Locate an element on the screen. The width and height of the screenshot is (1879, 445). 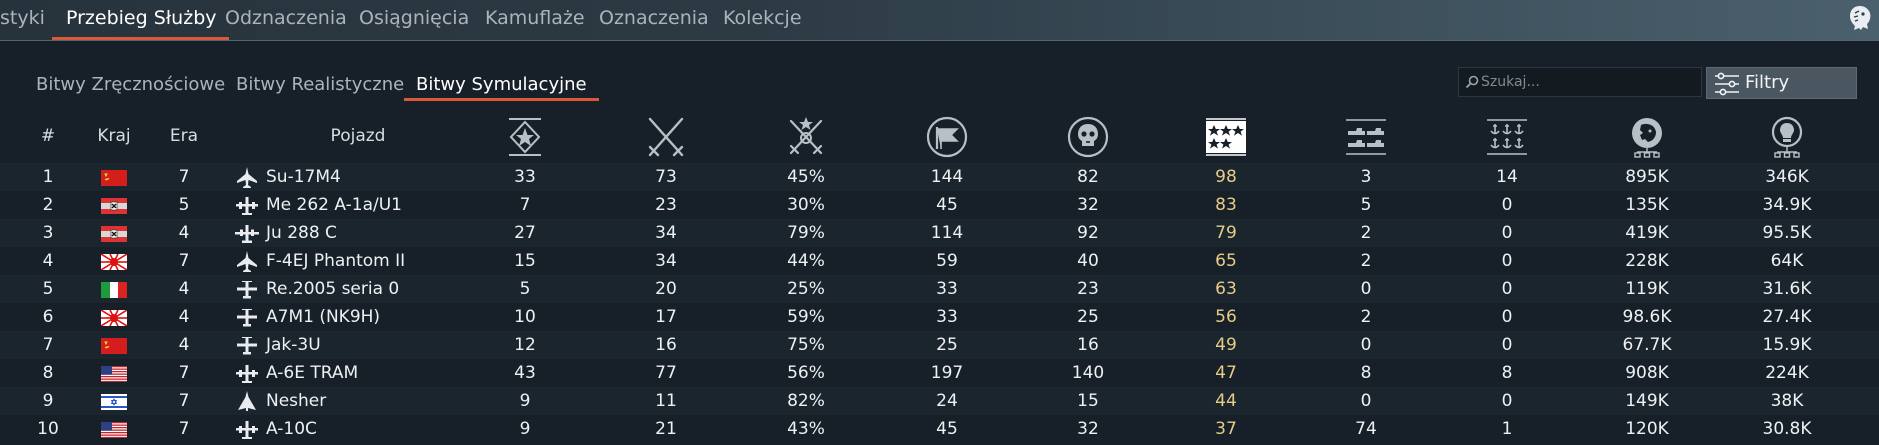
tab-simulator-battles: Bitwy Symulacyjne is located at coordinates (501, 86).